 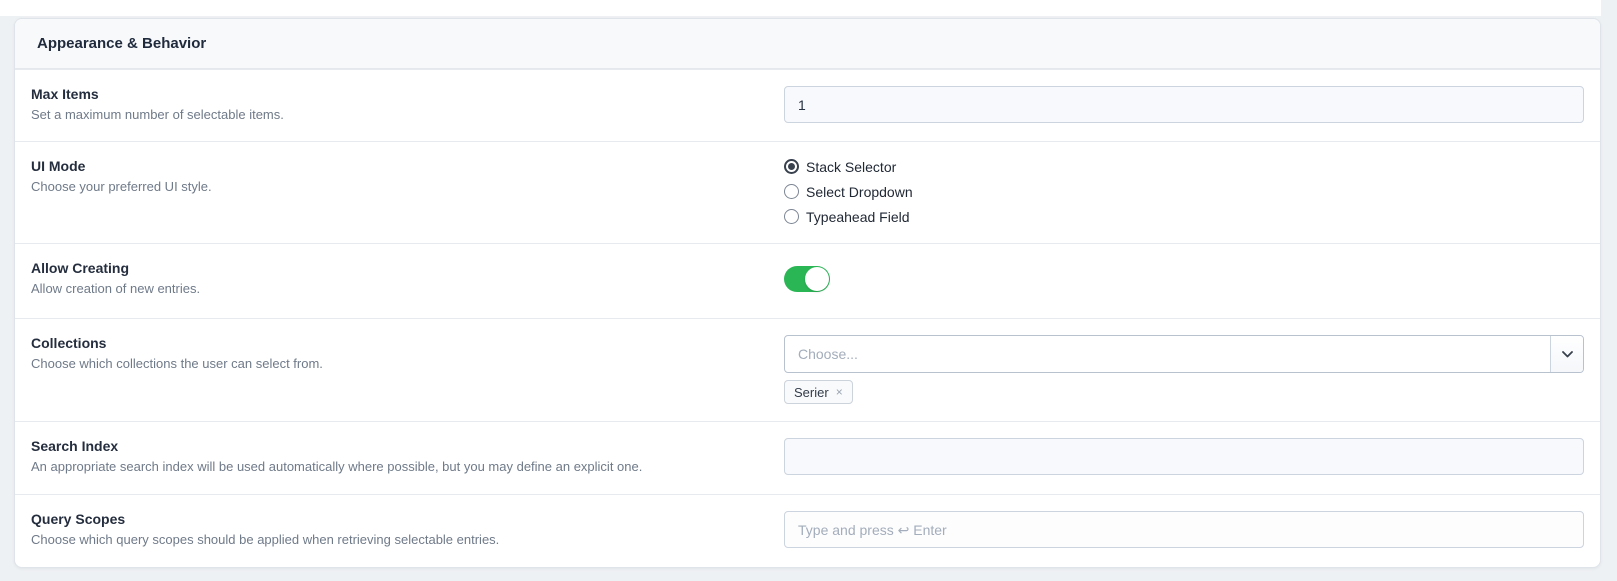 What do you see at coordinates (800, 8) in the screenshot?
I see `page-background-strip` at bounding box center [800, 8].